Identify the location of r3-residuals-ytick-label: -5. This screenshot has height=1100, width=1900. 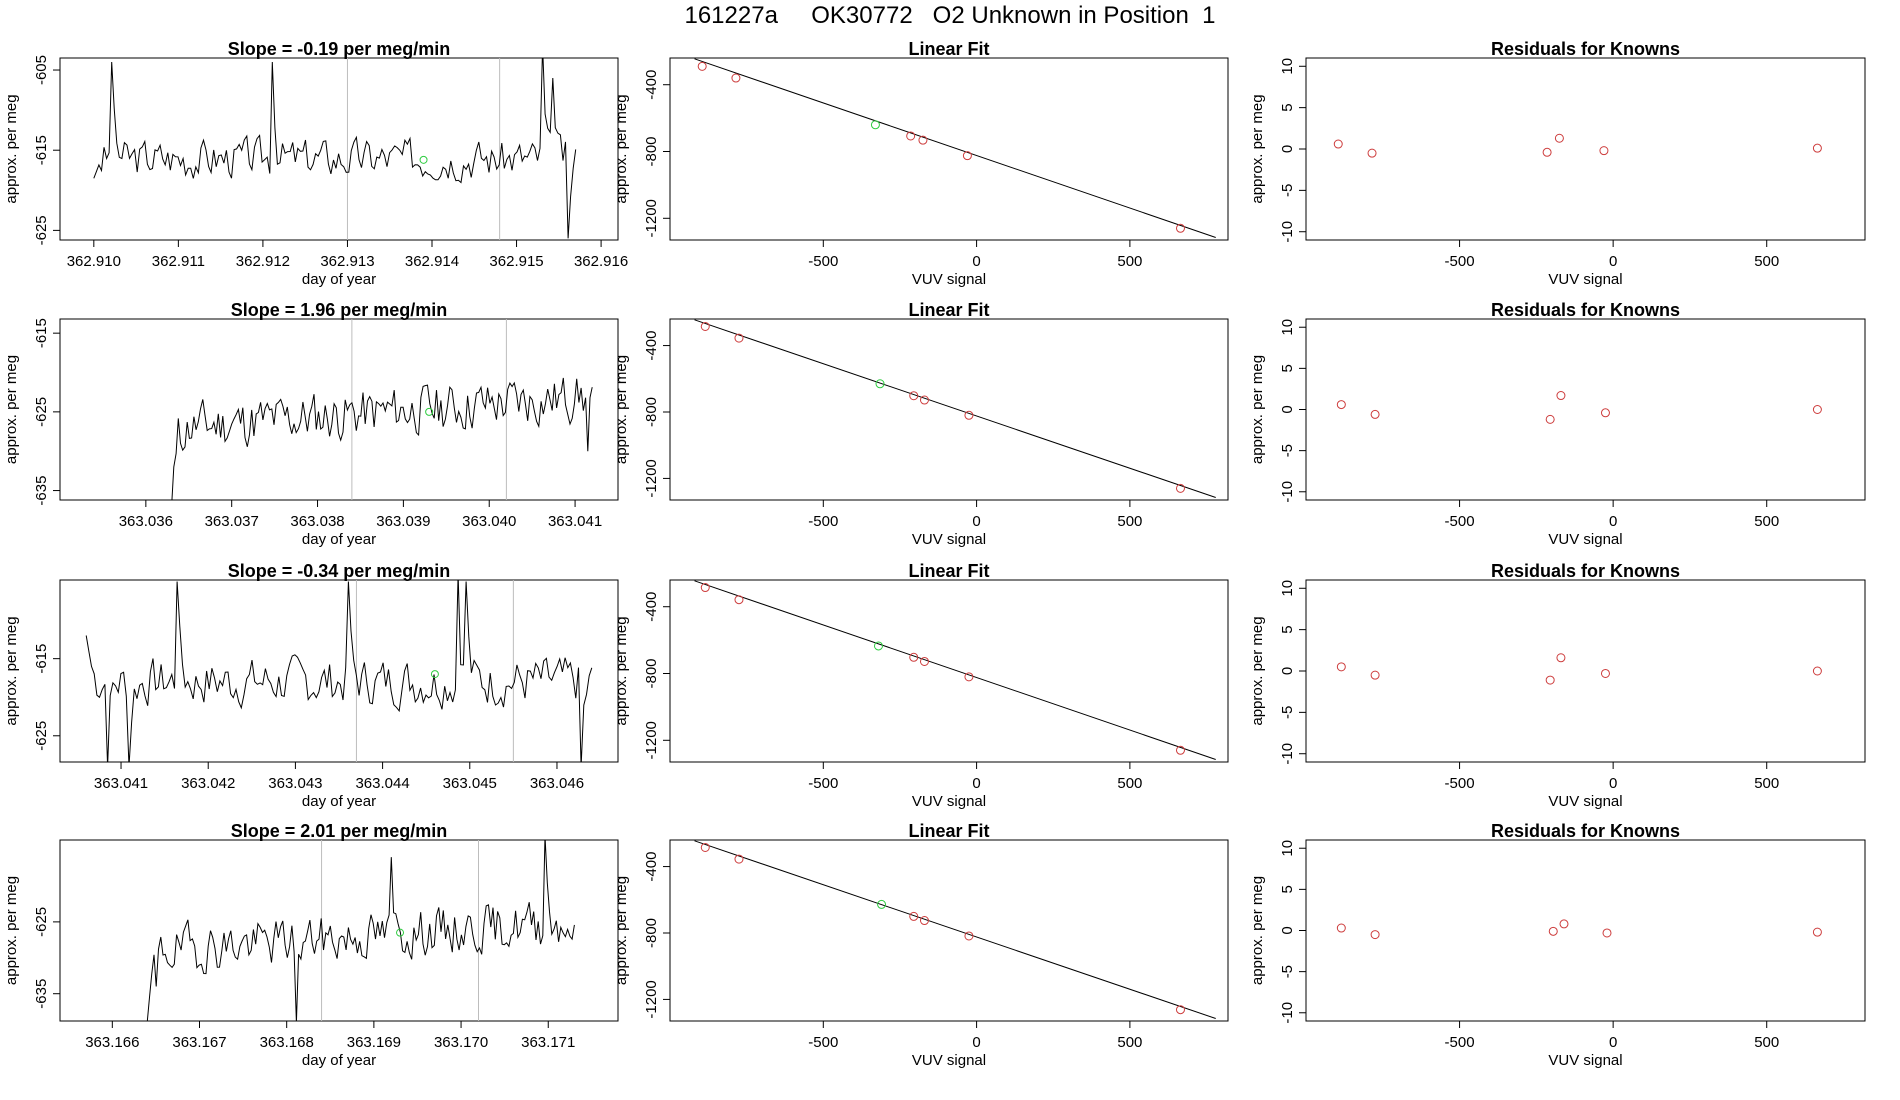
(1287, 712).